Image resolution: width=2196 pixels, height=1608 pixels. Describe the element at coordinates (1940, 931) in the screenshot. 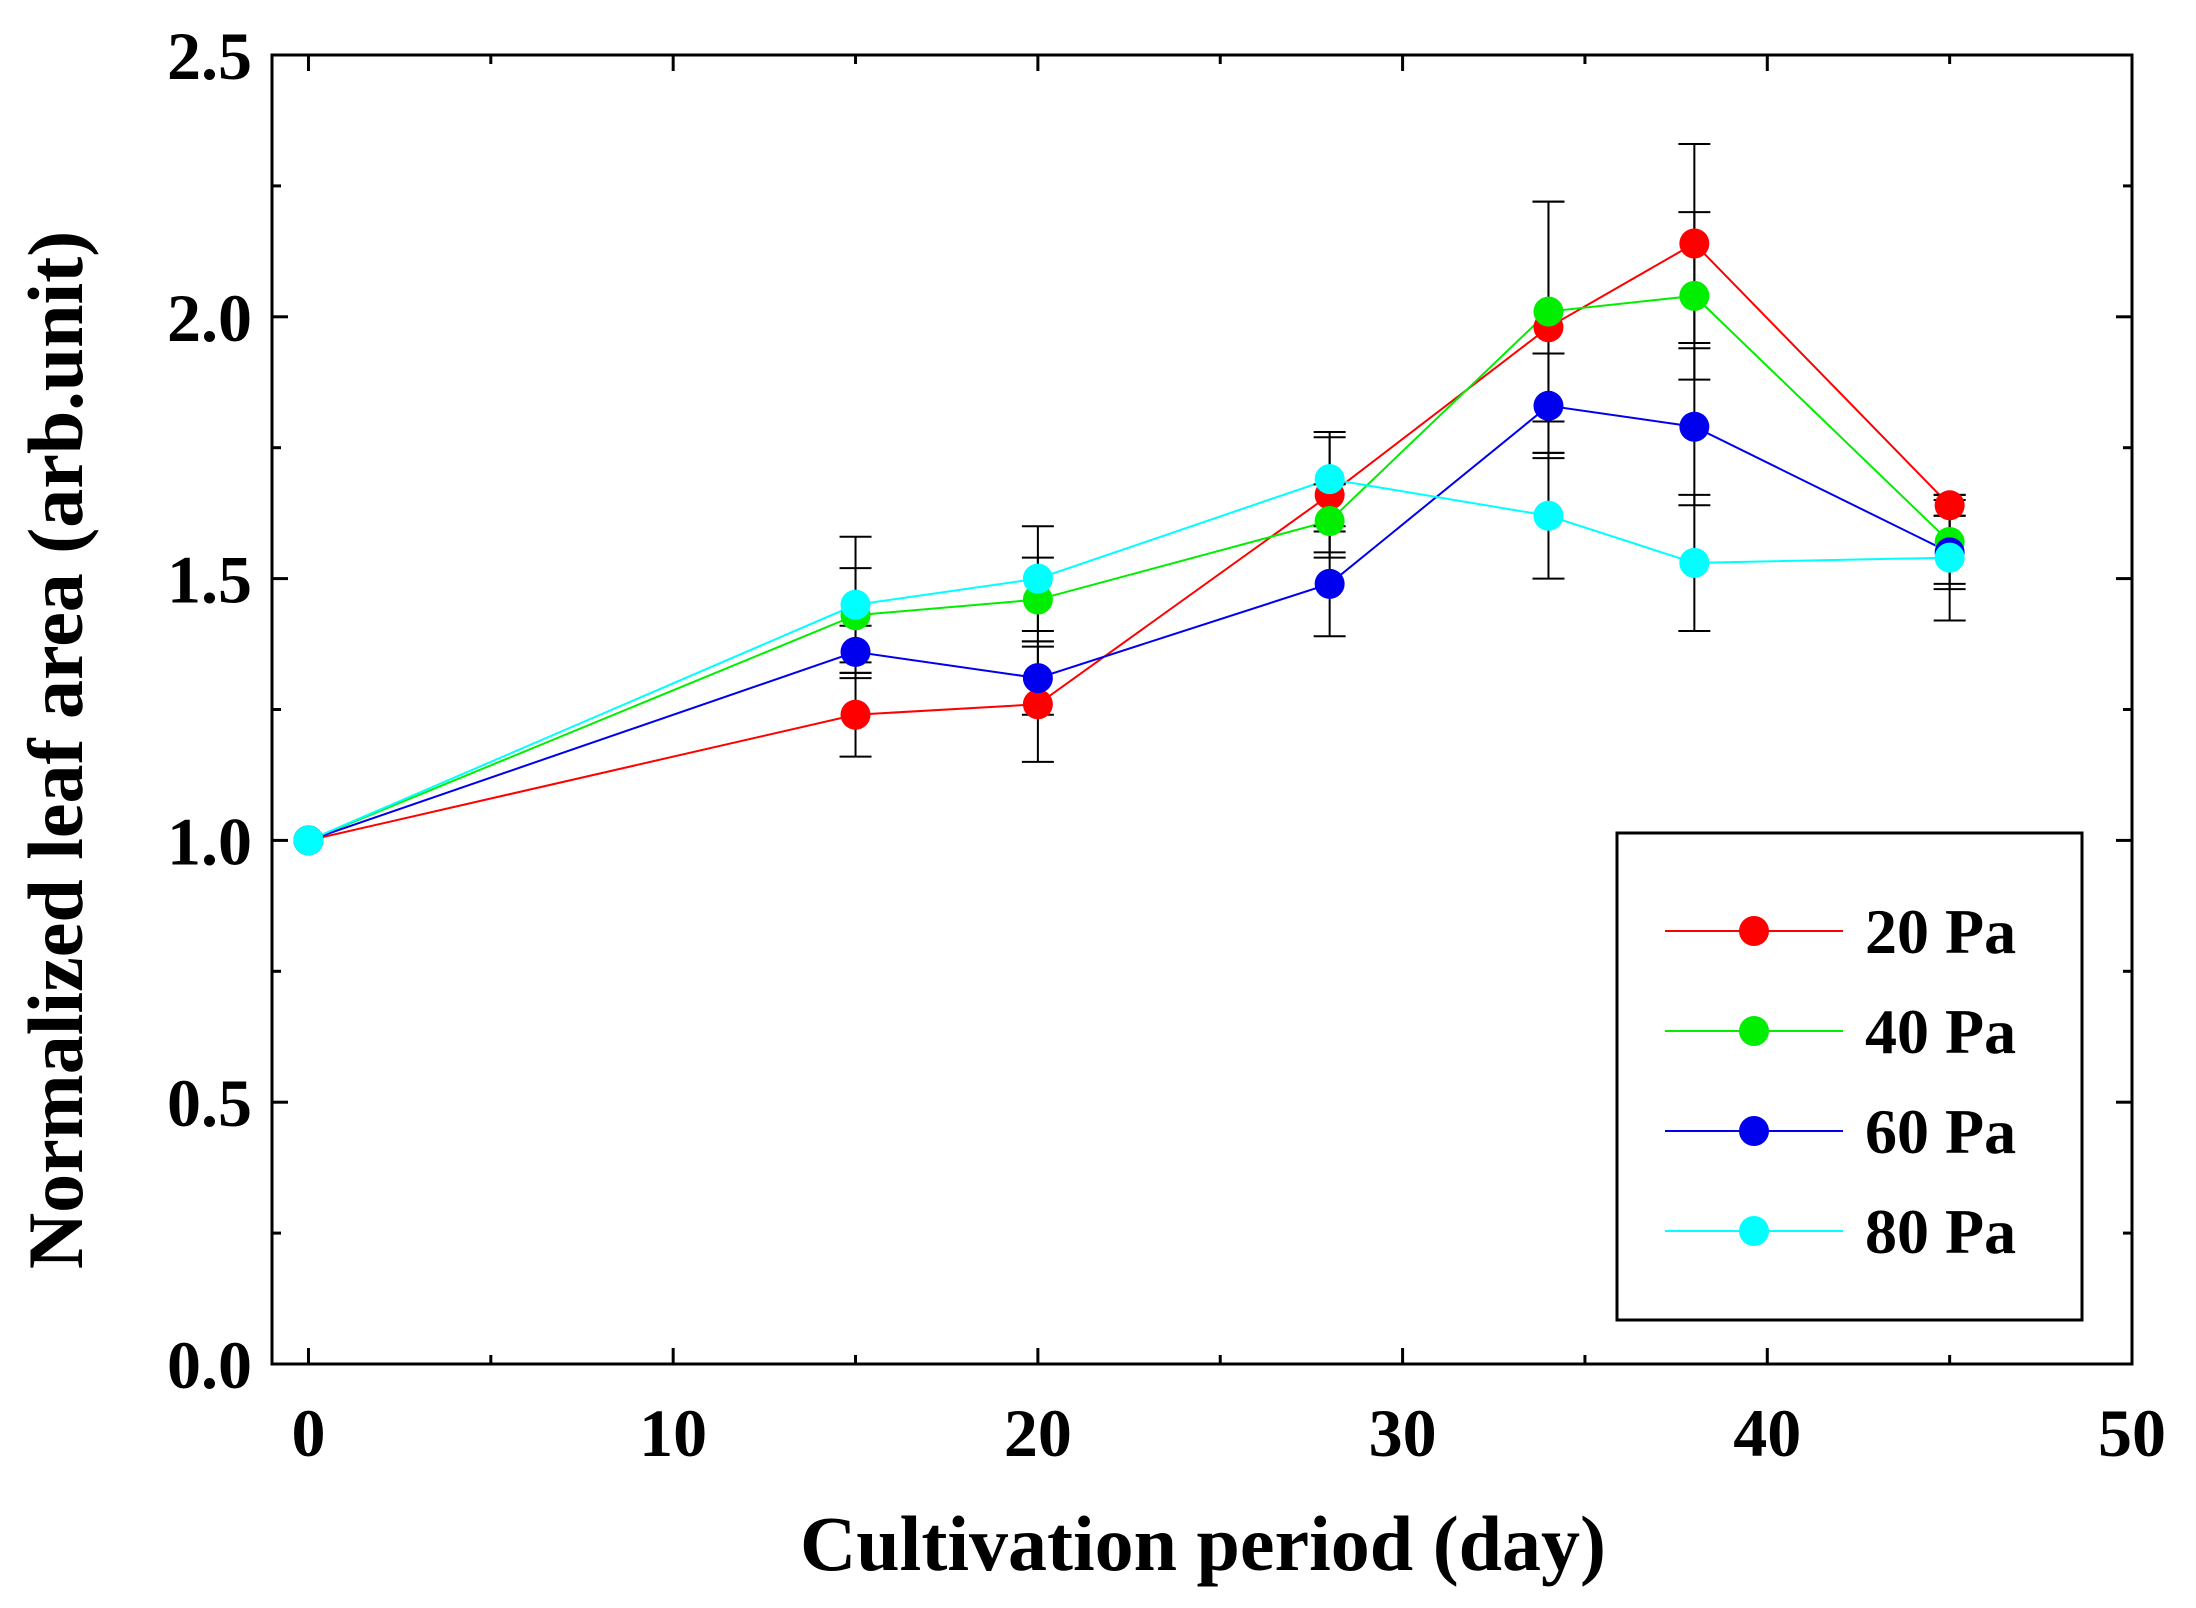

I see `legend-label: 20 Pa` at that location.